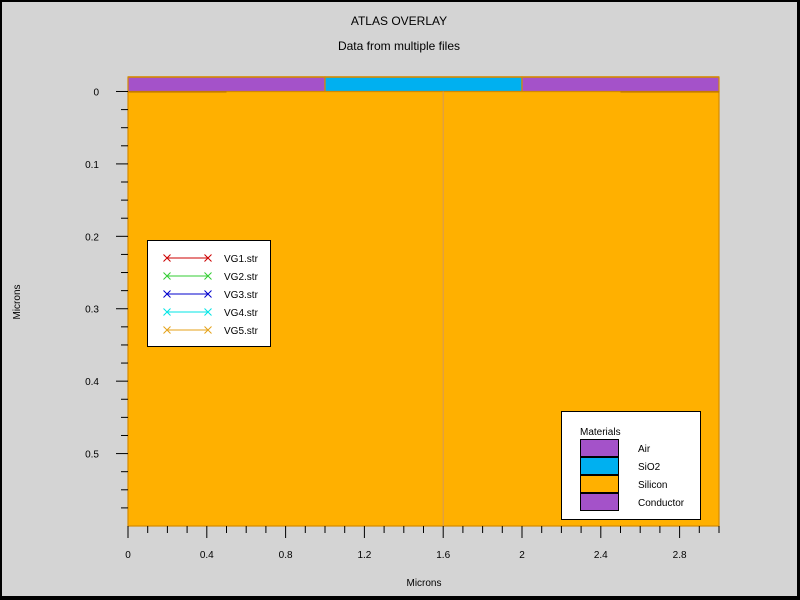 This screenshot has width=800, height=600. Describe the element at coordinates (364, 555) in the screenshot. I see `x-tick-label: 1.2` at that location.